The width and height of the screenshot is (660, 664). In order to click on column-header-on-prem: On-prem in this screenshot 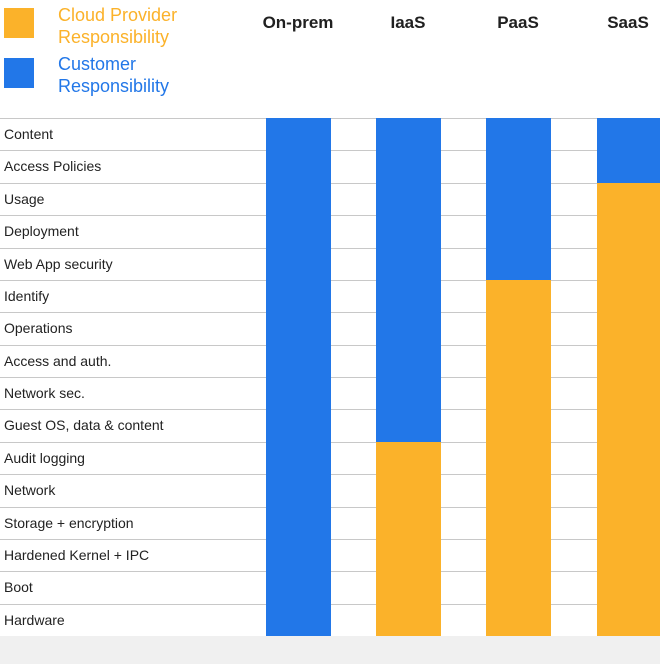, I will do `click(298, 22)`.